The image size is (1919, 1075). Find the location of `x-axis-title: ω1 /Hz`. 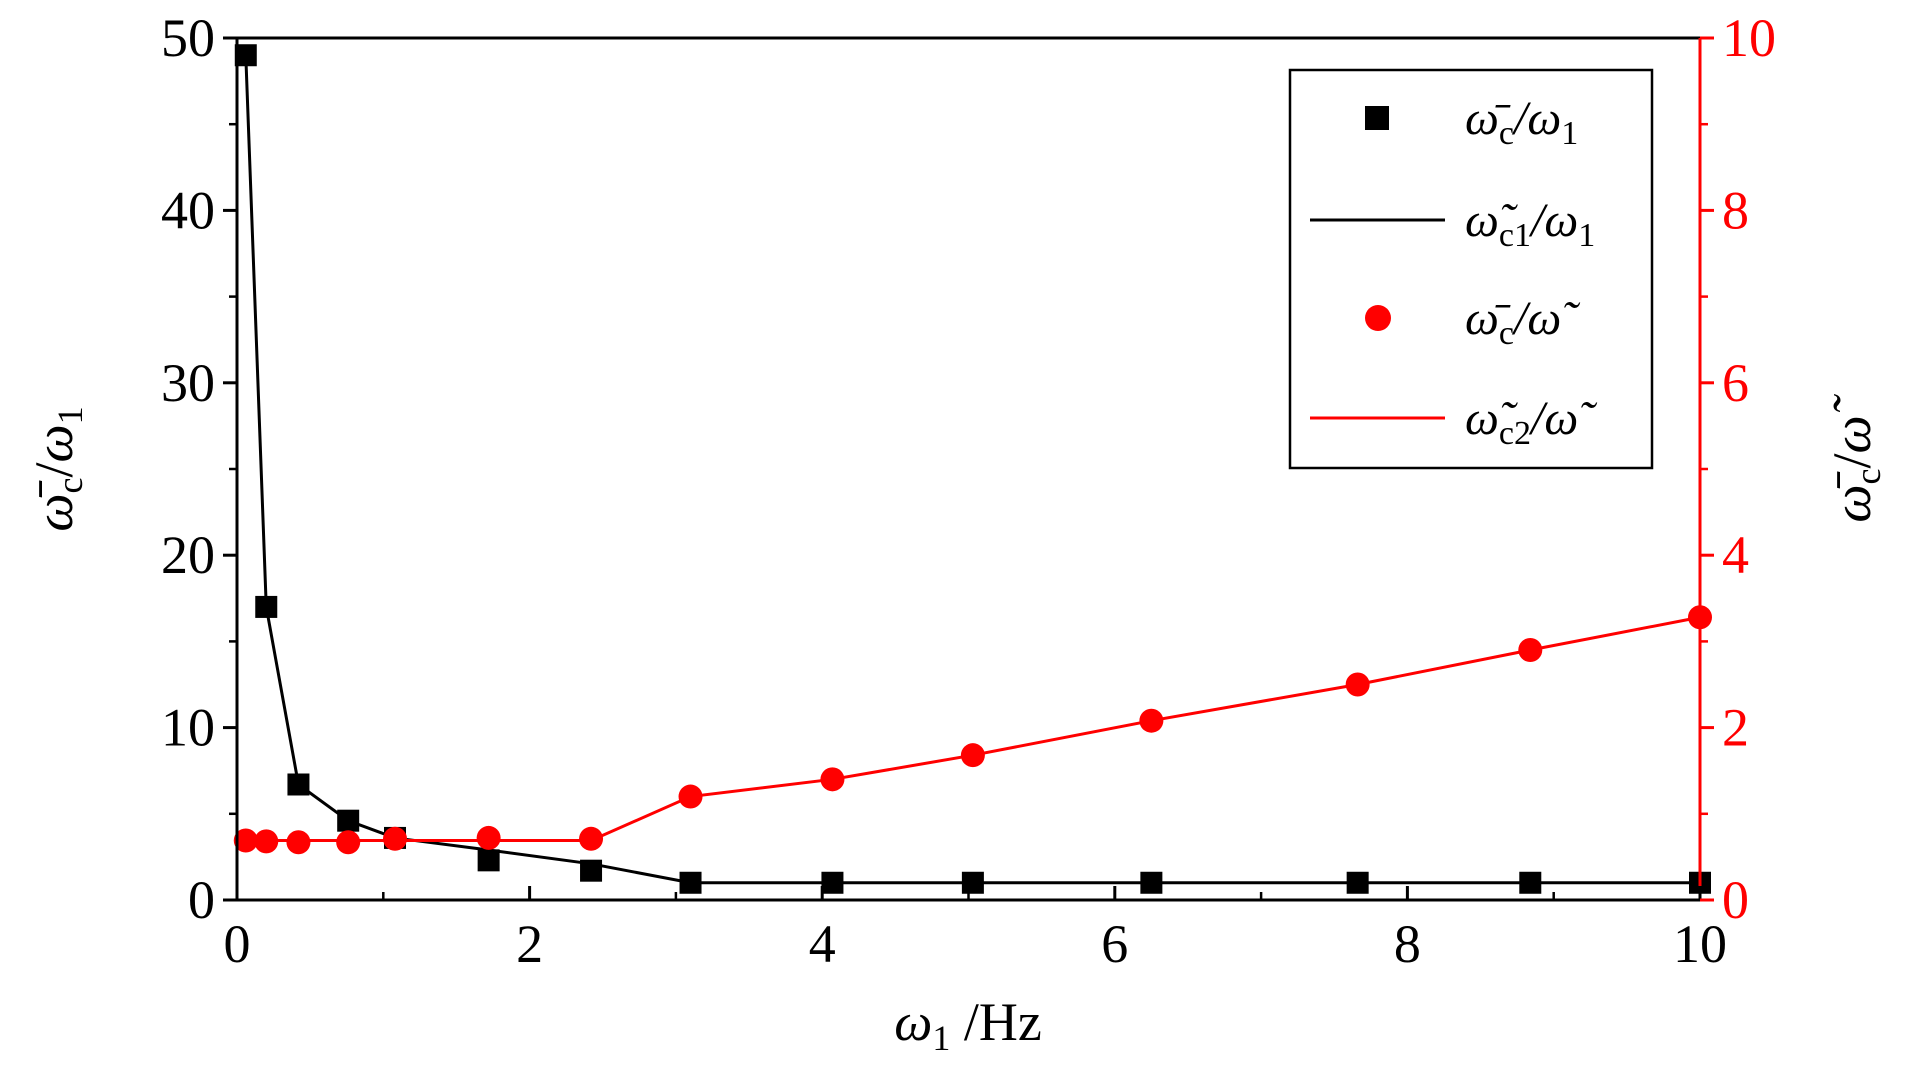

x-axis-title: ω1 /Hz is located at coordinates (968, 1025).